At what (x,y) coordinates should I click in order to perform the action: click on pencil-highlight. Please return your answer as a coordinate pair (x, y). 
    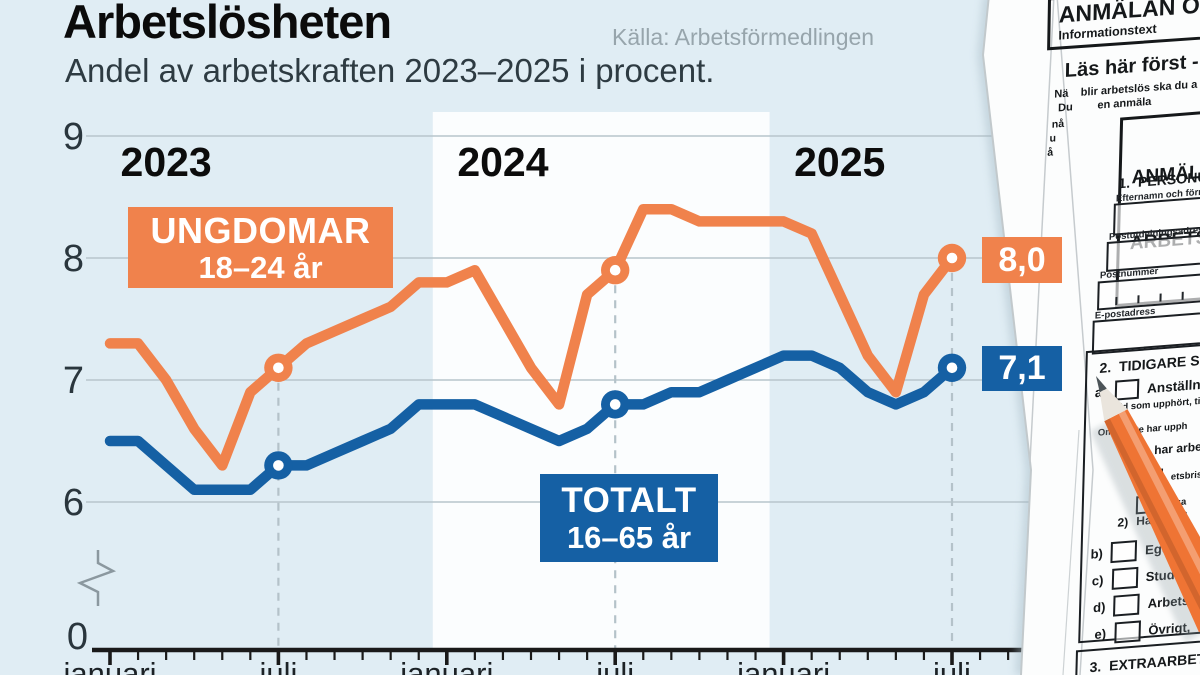
    Looking at the image, I should click on (1159, 492).